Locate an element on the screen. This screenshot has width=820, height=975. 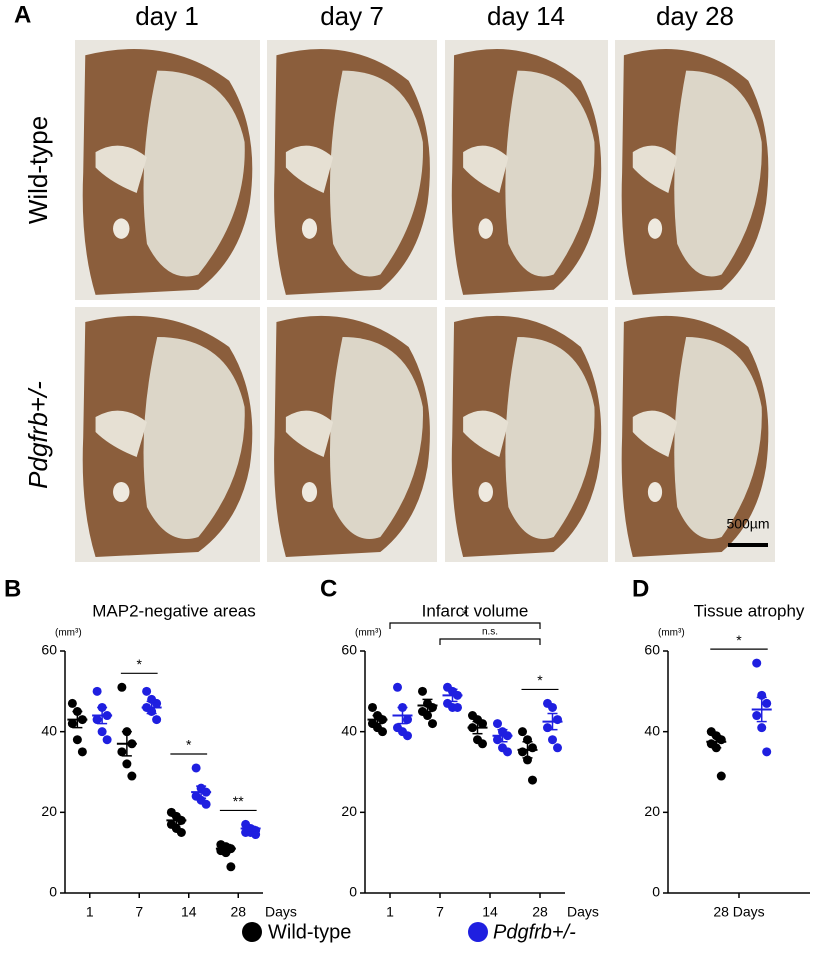
sig-bracket is located at coordinates (465, 625).